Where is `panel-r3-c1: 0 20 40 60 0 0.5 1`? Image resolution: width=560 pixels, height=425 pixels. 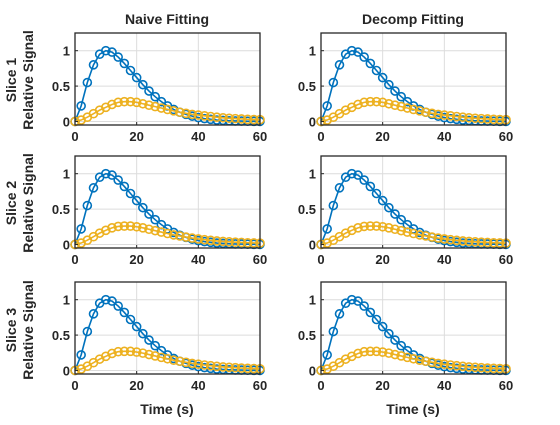
panel-r3-c1: 0 20 40 60 0 0.5 1 is located at coordinates (159, 337).